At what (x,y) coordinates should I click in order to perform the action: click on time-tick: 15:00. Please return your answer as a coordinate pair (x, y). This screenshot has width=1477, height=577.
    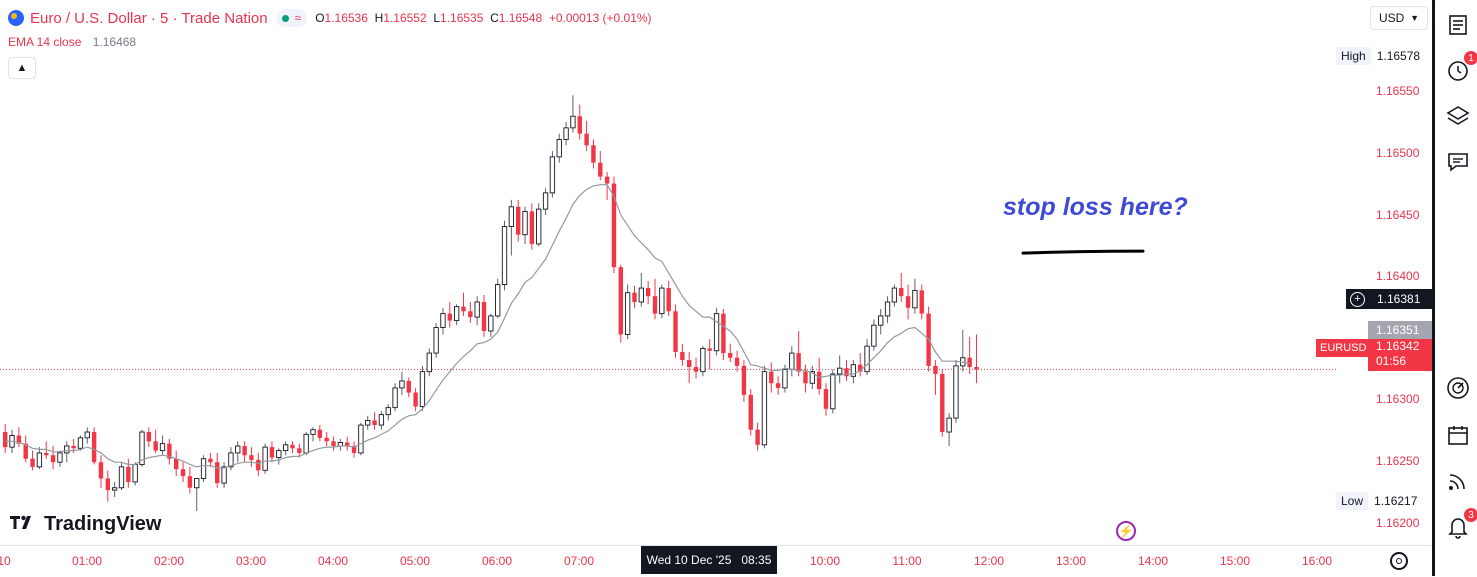
    Looking at the image, I should click on (1235, 561).